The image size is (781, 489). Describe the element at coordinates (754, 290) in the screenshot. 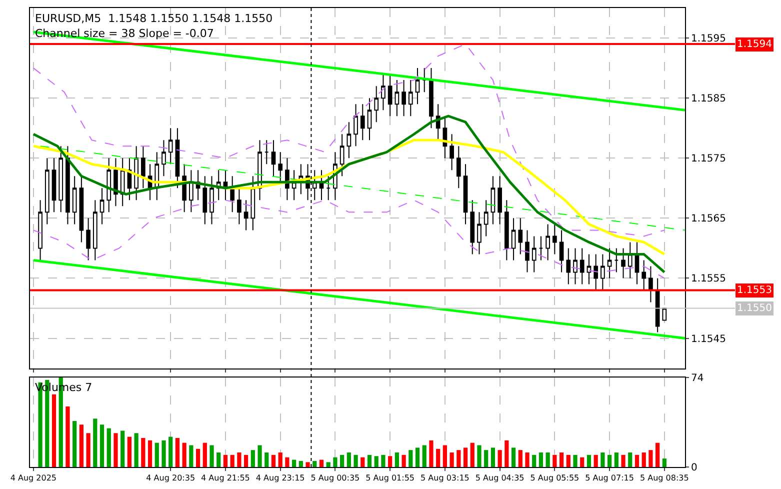

I see `ref-line-label: 1.1553` at that location.